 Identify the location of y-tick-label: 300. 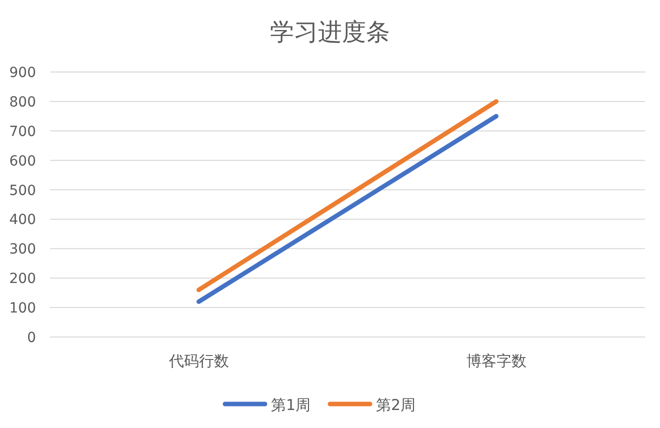
(22, 250).